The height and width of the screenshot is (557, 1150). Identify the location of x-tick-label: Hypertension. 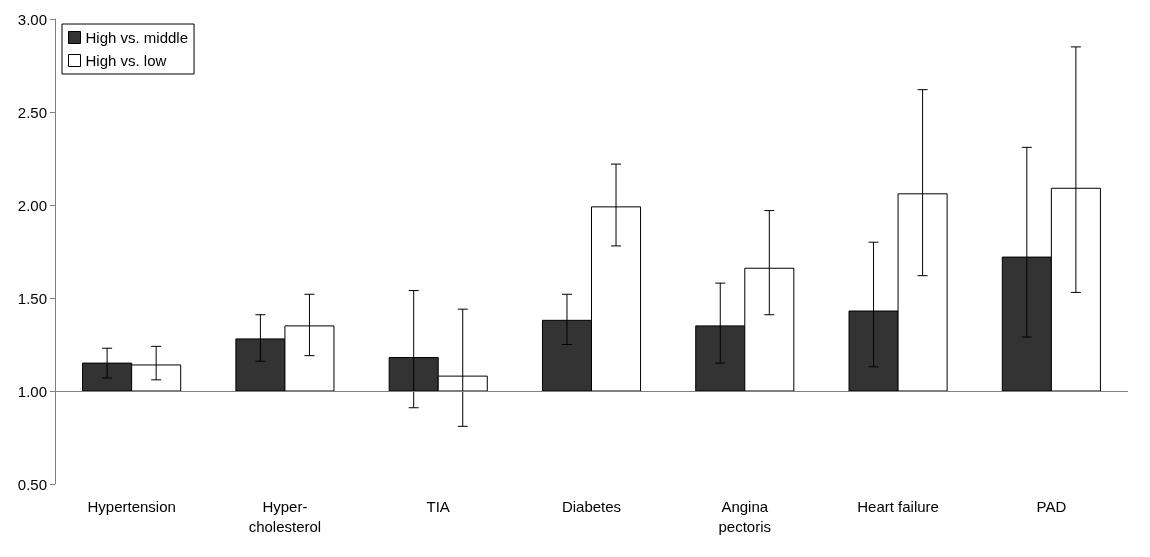
(131, 506).